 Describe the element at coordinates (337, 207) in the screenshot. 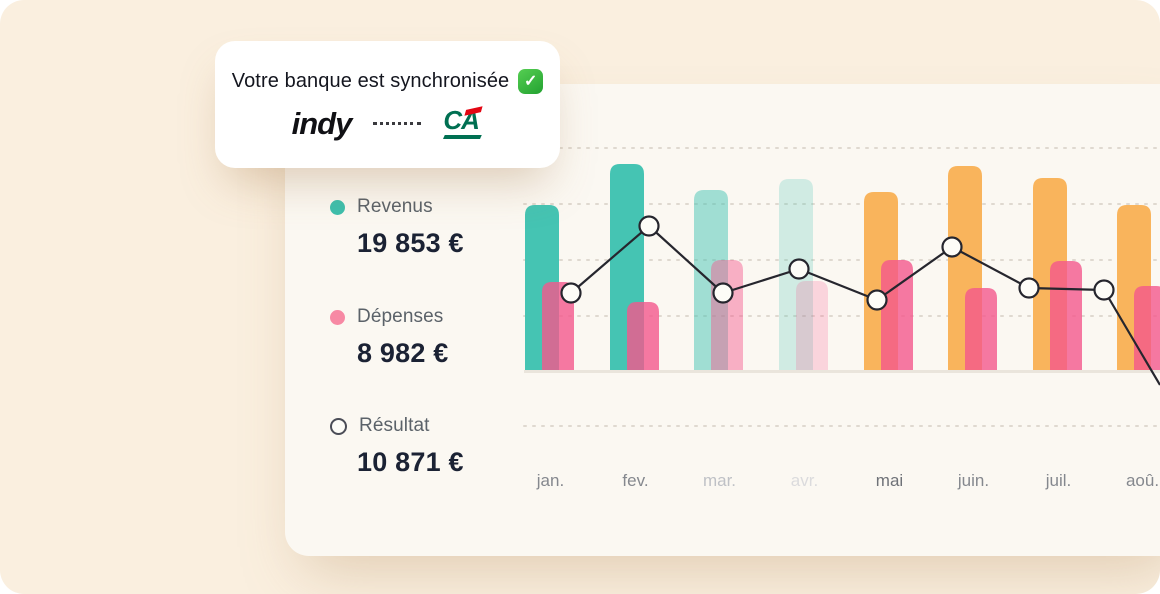

I see `revenus-dot-icon` at that location.